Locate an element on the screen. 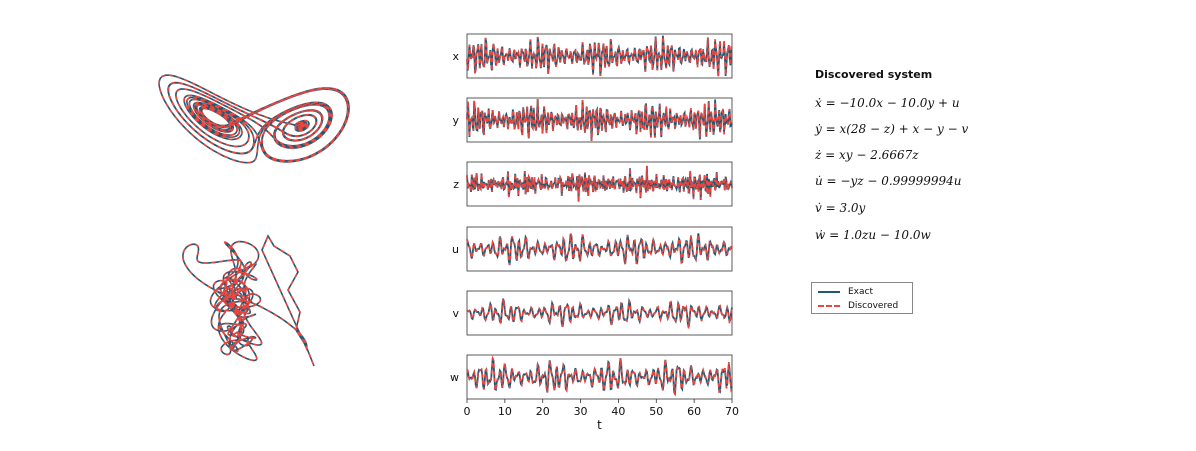 The width and height of the screenshot is (1196, 451). x-tick-label-60: 60 is located at coordinates (694, 411).